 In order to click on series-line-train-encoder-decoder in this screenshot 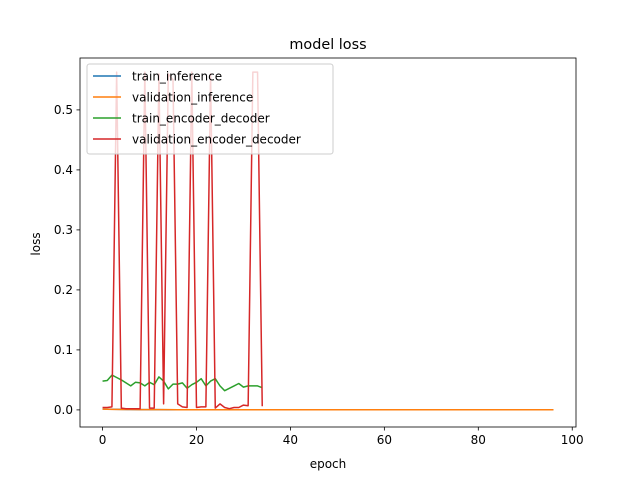, I will do `click(182, 383)`.